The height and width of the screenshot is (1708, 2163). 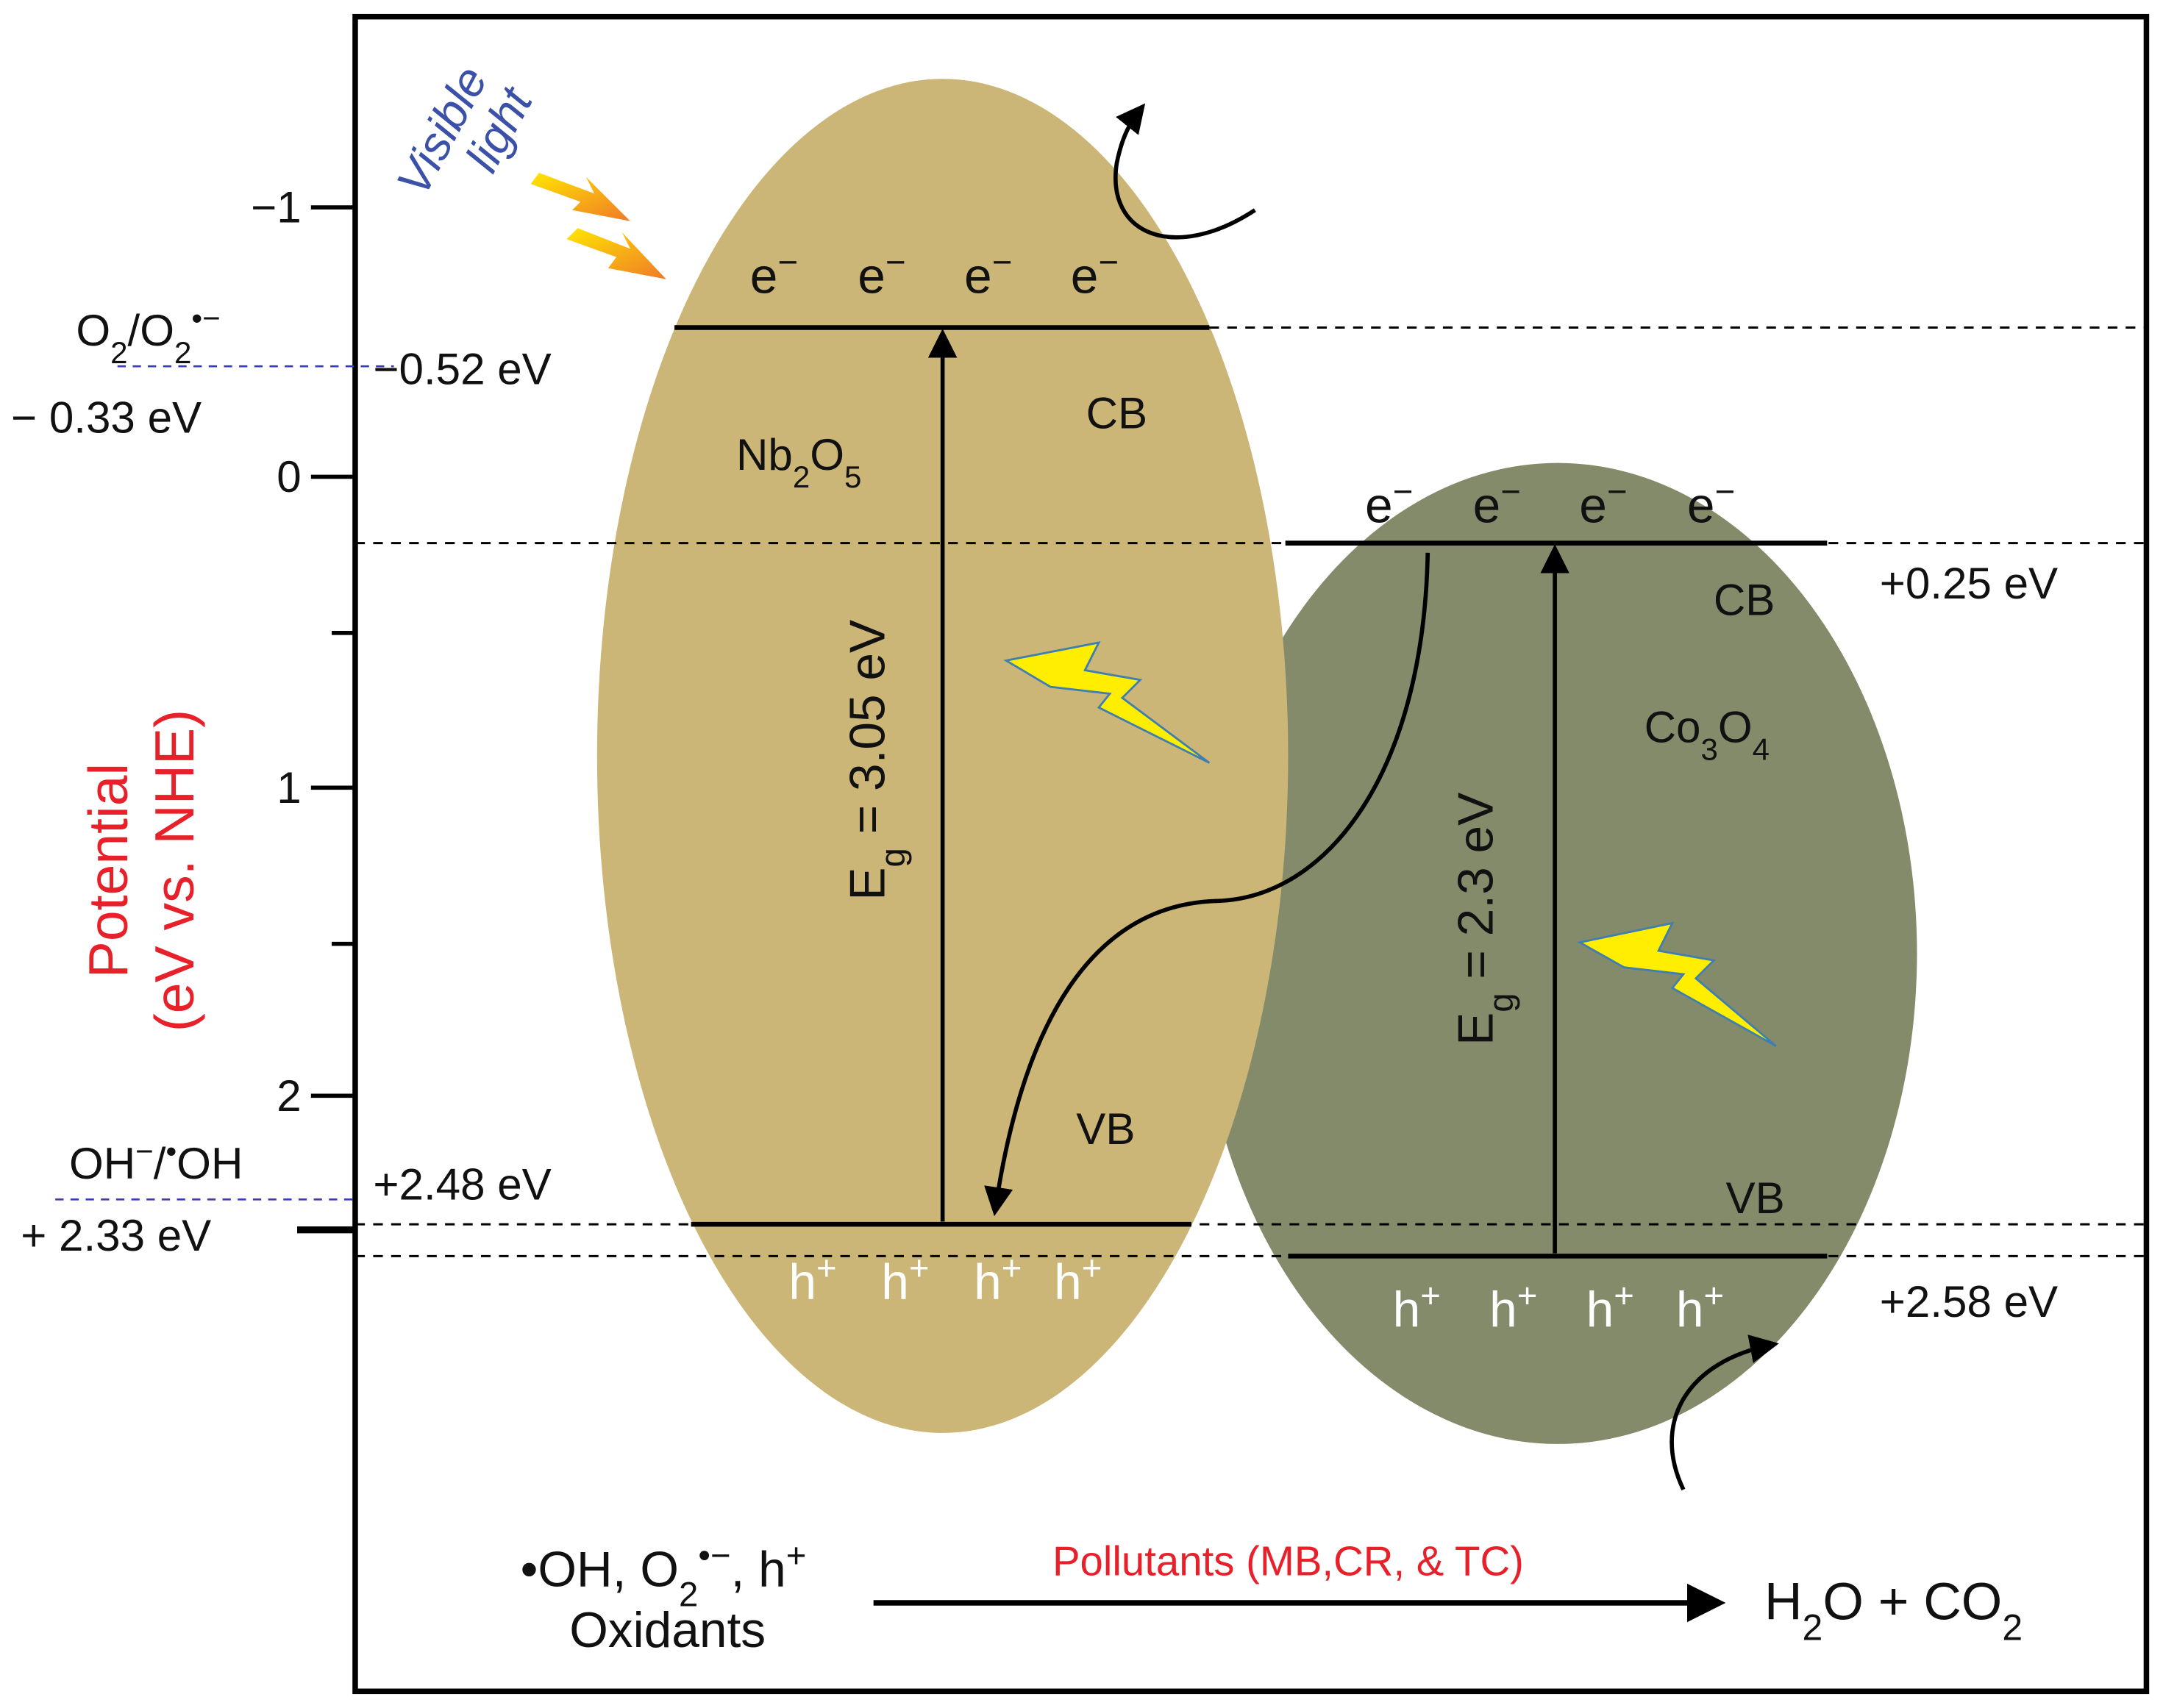 What do you see at coordinates (764, 454) in the screenshot?
I see `material-name-part: Nb` at bounding box center [764, 454].